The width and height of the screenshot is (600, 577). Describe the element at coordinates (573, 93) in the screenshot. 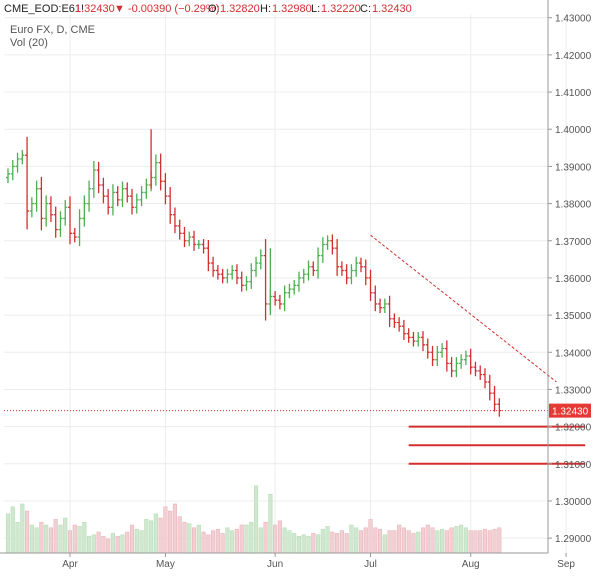

I see `price-tick-label: 1.41000` at that location.